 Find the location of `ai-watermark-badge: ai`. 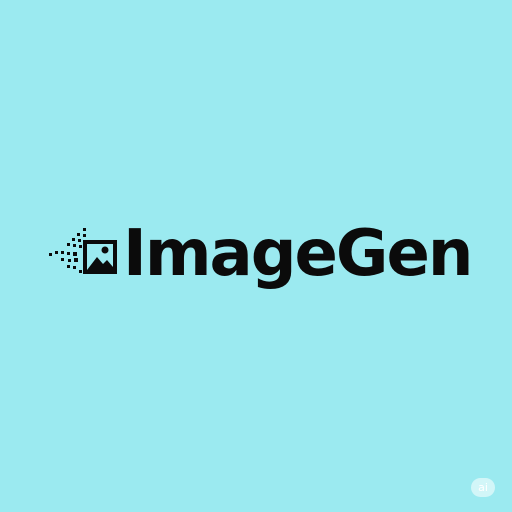

ai-watermark-badge: ai is located at coordinates (483, 487).